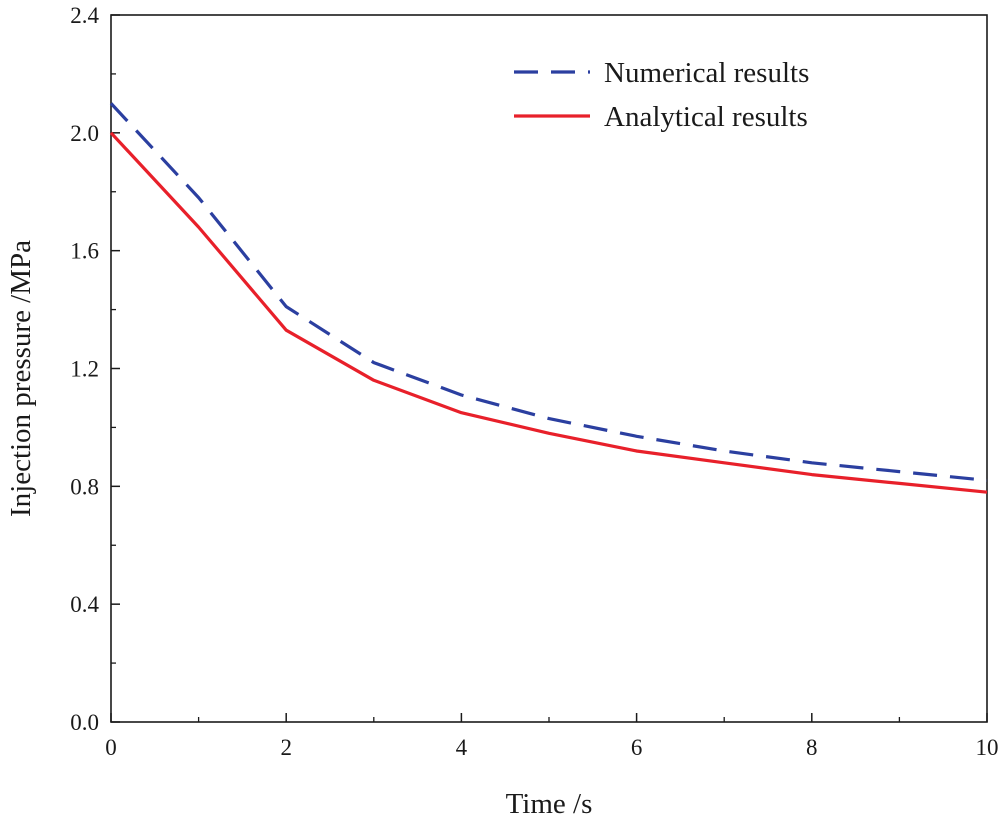 Image resolution: width=1005 pixels, height=821 pixels. I want to click on x-tick-label: 2, so click(286, 747).